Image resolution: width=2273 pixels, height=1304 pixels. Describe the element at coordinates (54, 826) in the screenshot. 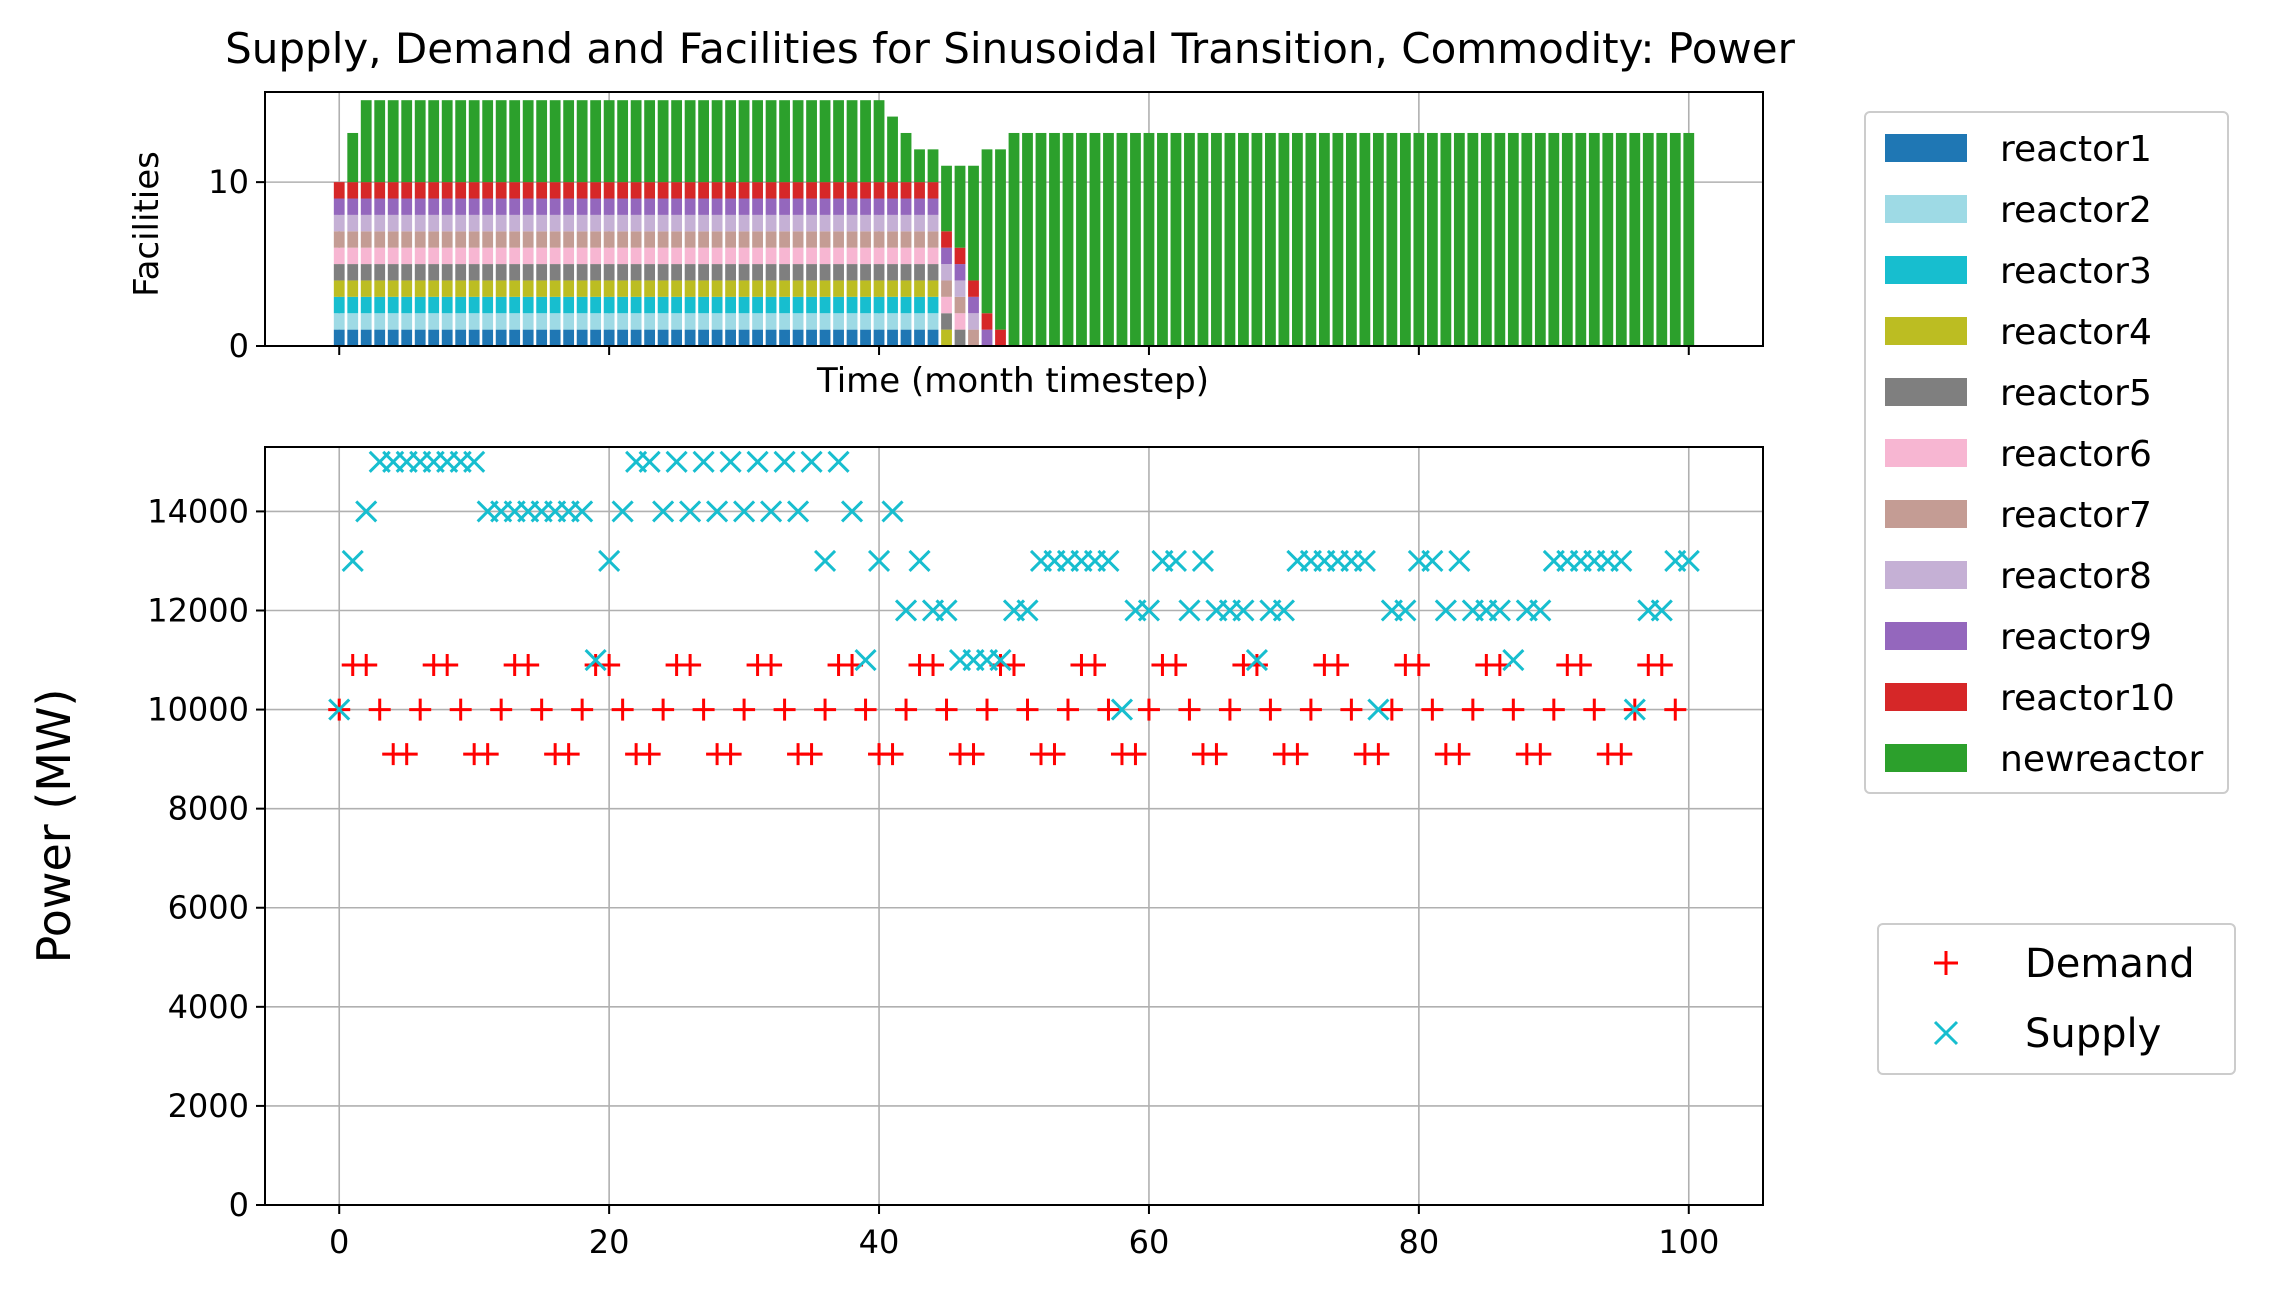

I see `bottom-y-axis-label: Power (MW)` at that location.